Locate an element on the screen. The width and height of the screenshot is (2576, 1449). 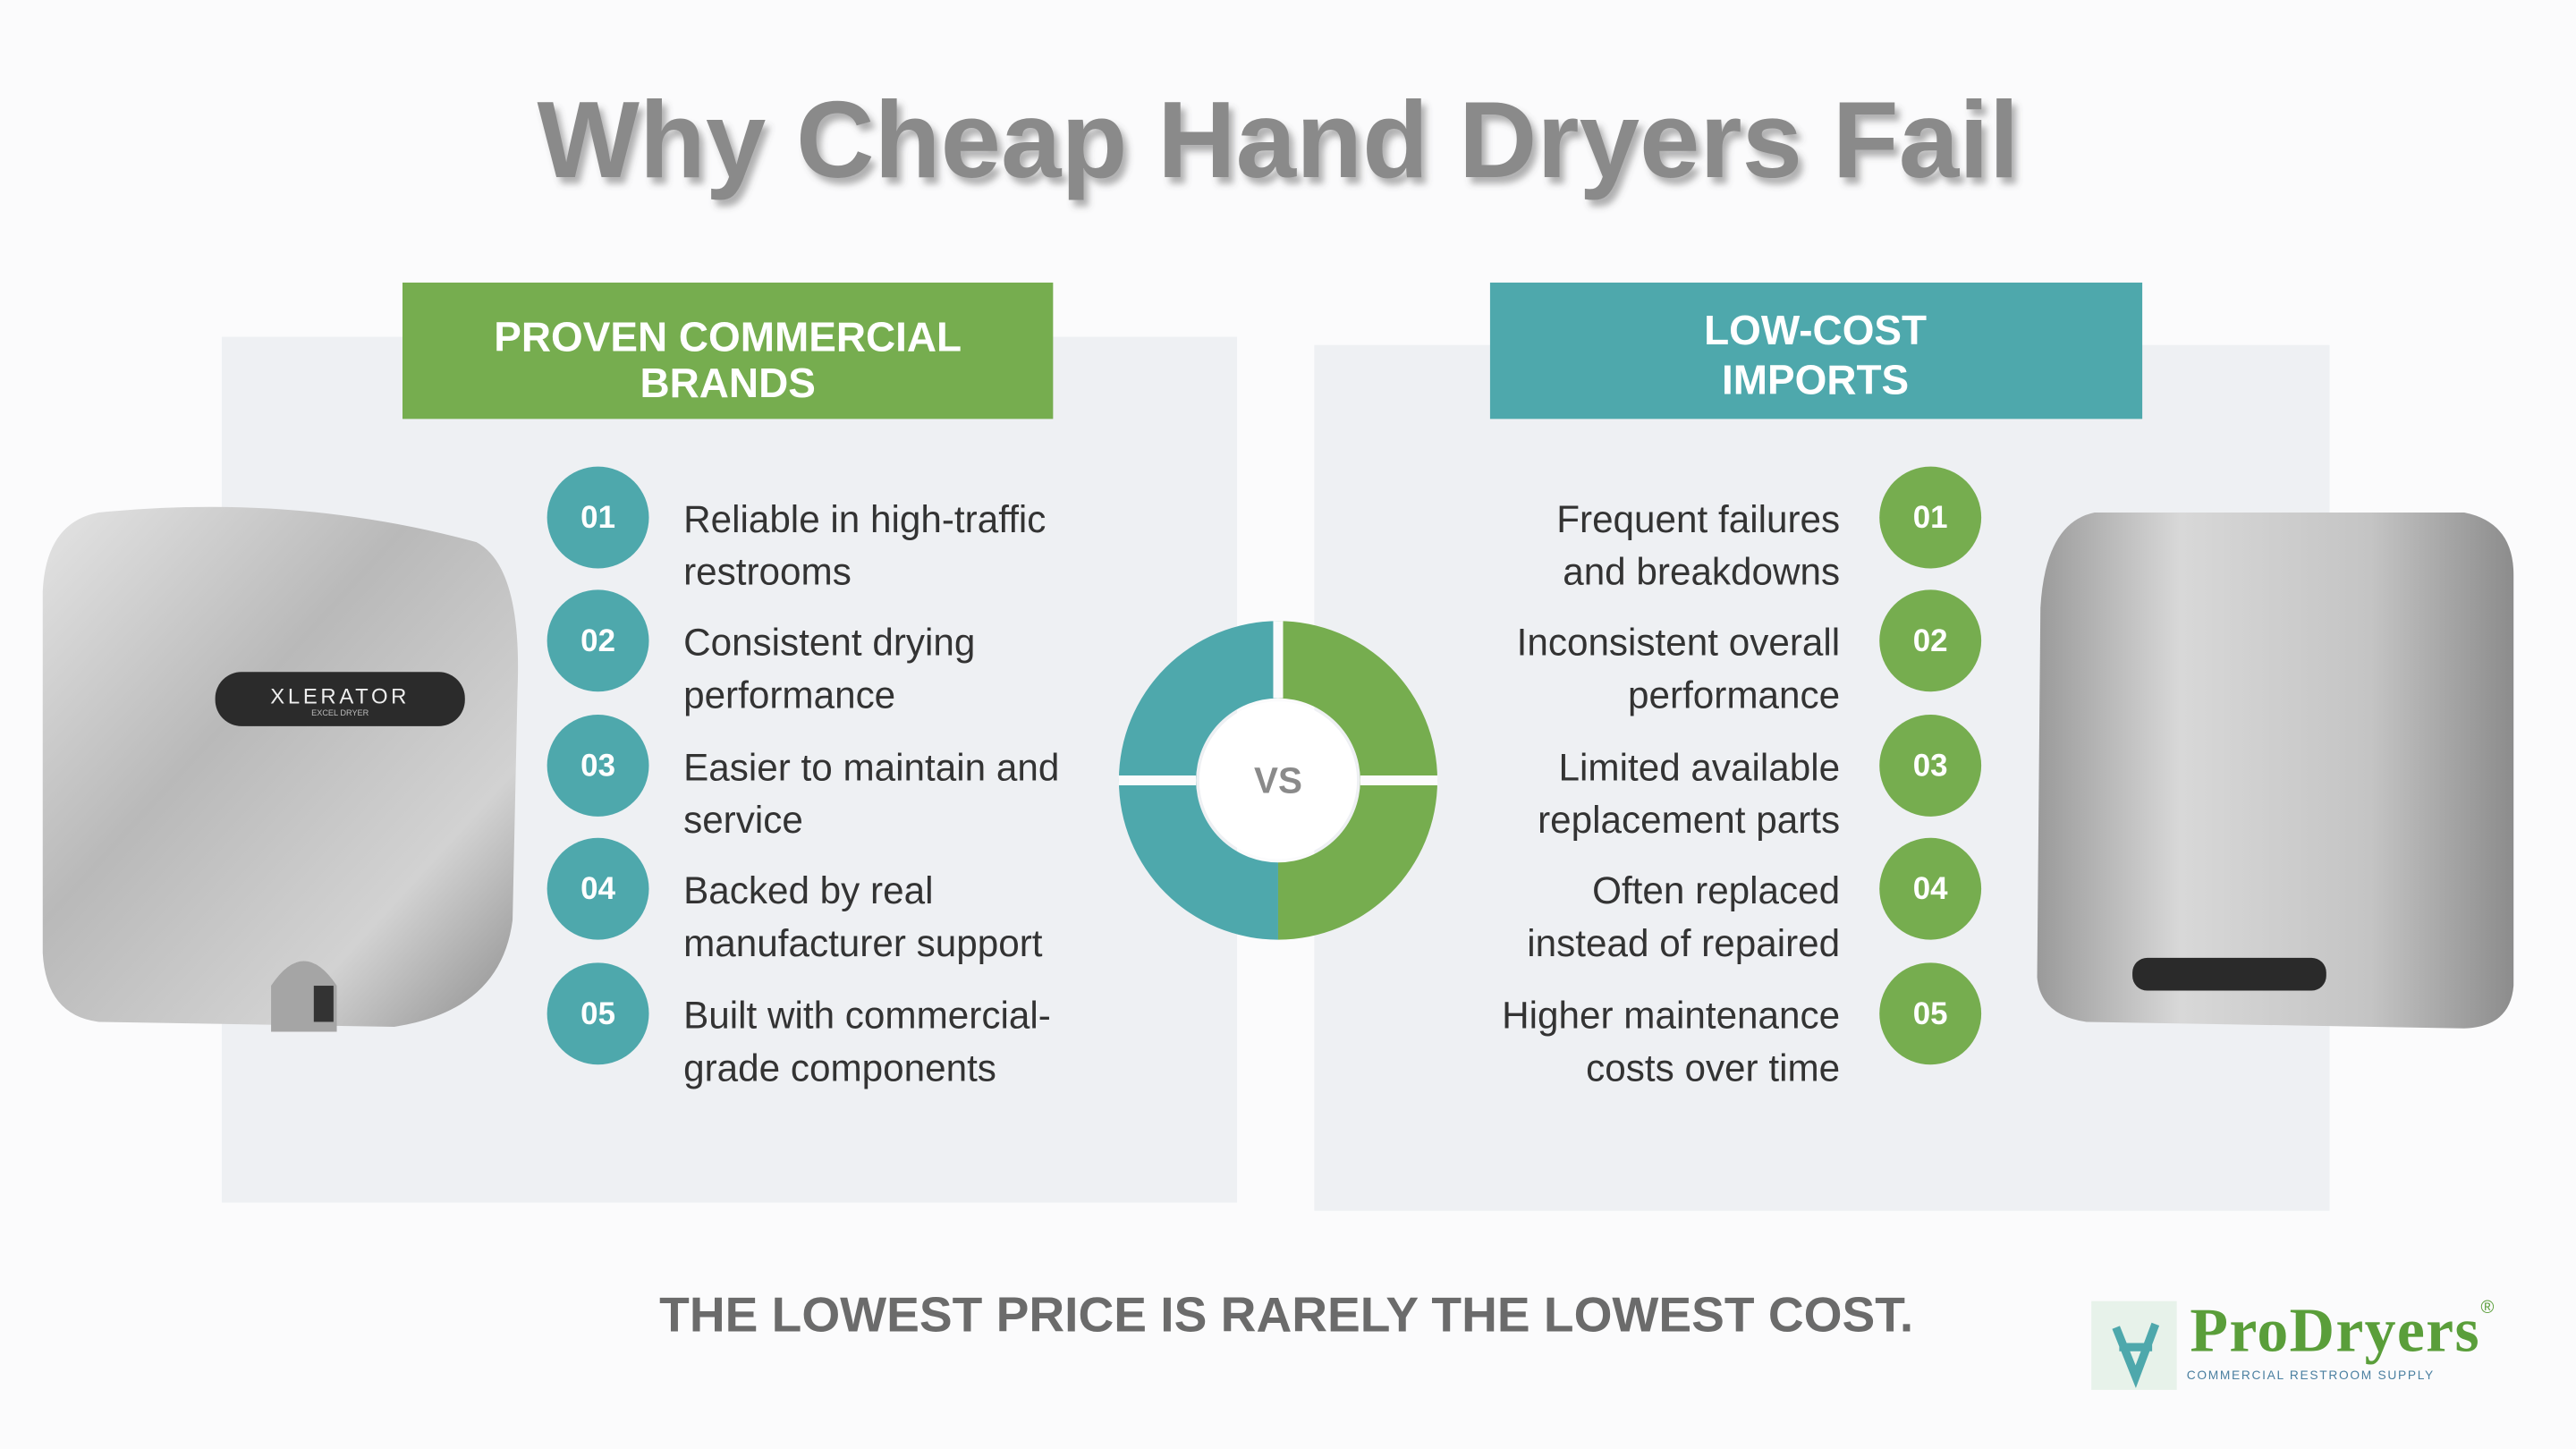
import-dryer is located at coordinates (2275, 771).